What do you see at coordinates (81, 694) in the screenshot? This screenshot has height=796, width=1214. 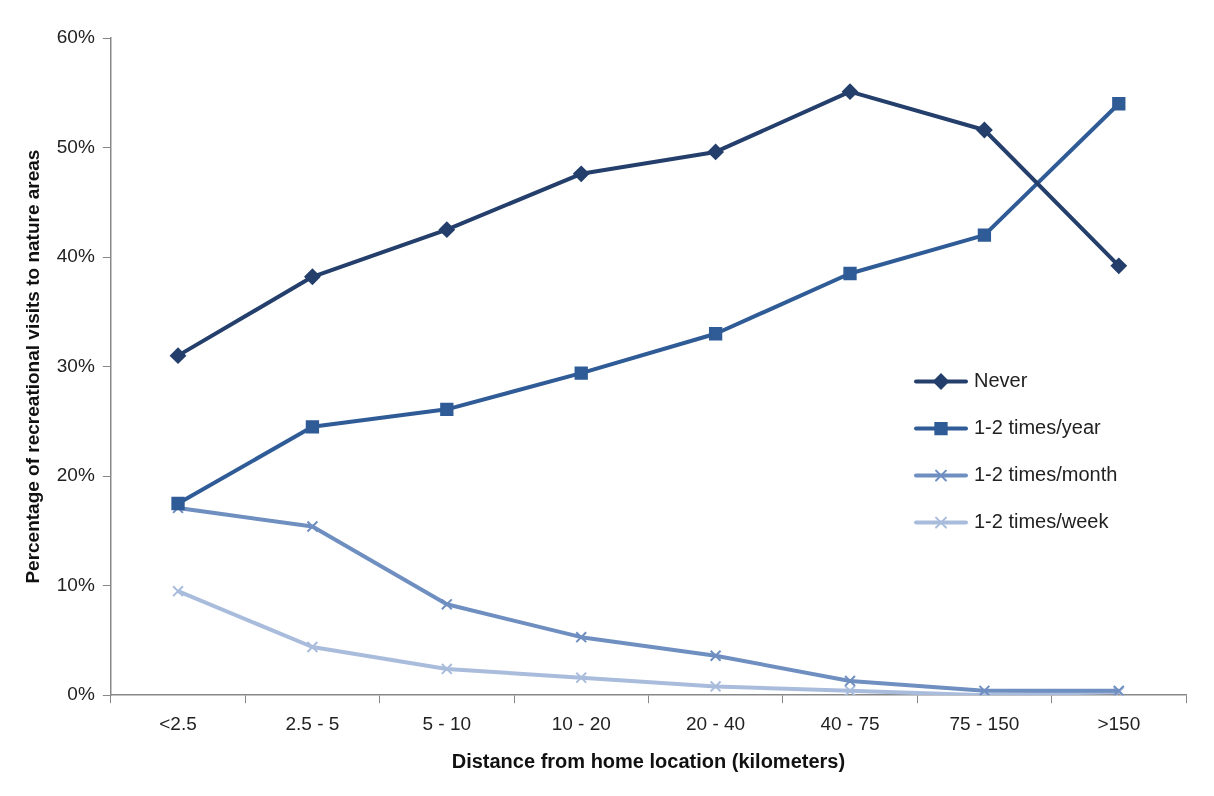 I see `y-tick-label: 0%` at bounding box center [81, 694].